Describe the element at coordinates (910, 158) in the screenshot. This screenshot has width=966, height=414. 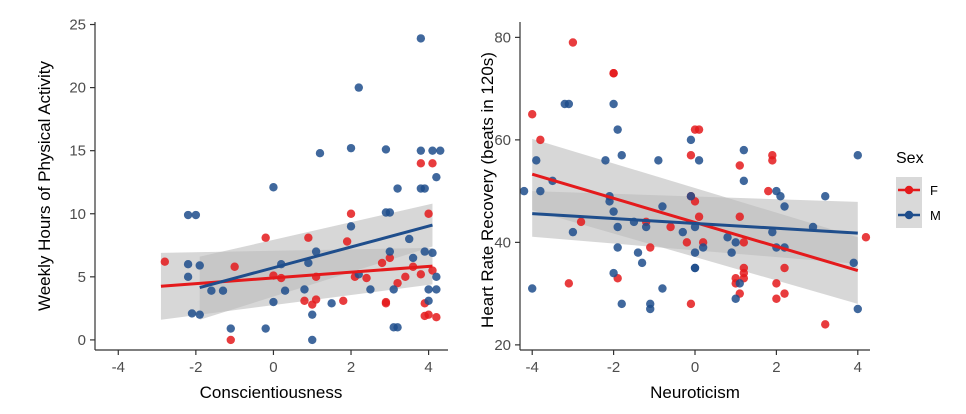
I see `legend-title: Sex` at that location.